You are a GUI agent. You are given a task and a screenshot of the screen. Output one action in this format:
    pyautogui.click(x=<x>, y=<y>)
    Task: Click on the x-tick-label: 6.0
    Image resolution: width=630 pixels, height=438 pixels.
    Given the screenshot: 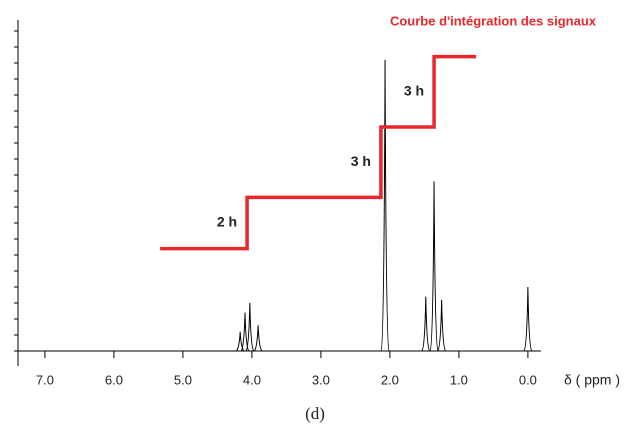 What is the action you would take?
    pyautogui.click(x=114, y=379)
    